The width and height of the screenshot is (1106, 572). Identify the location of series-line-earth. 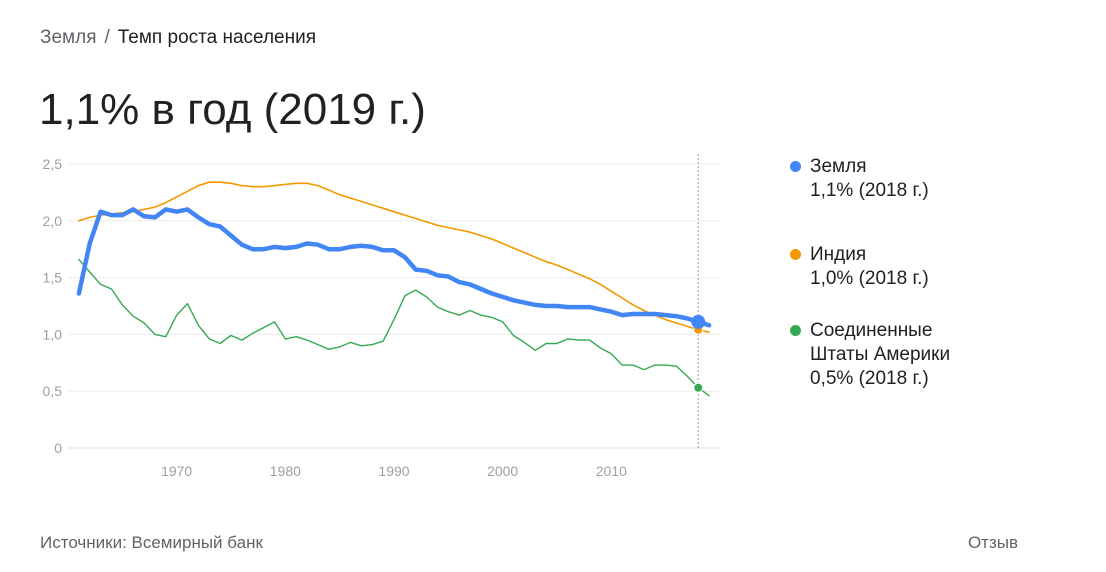
(394, 267).